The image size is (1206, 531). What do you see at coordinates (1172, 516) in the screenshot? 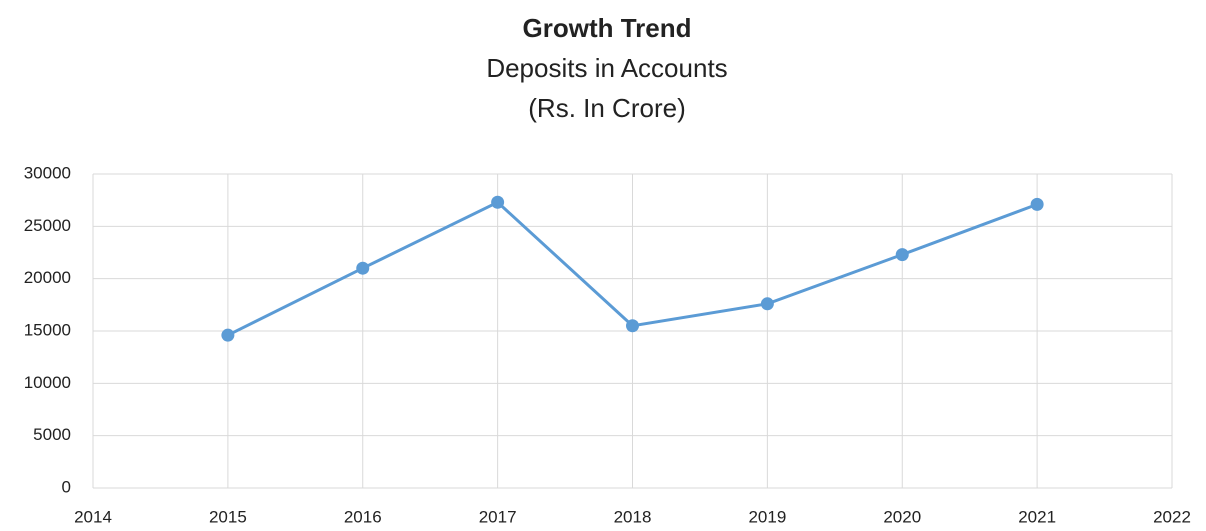
I see `x-tick-label: 2022` at bounding box center [1172, 516].